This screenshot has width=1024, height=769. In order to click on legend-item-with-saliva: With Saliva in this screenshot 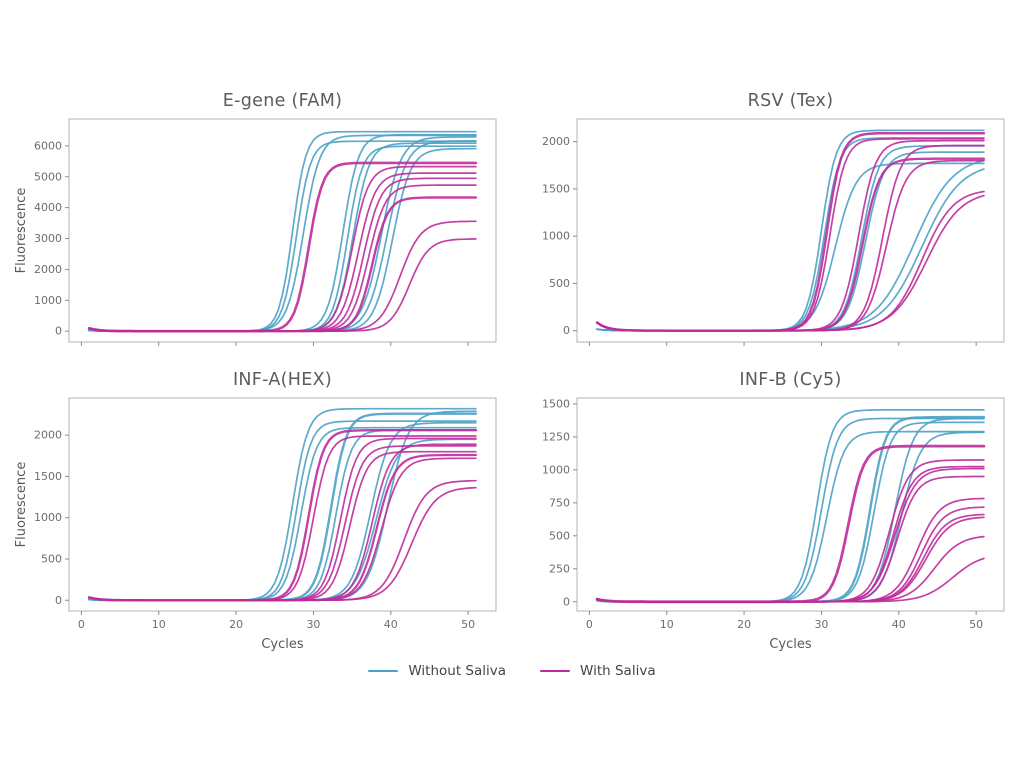, I will do `click(598, 671)`.